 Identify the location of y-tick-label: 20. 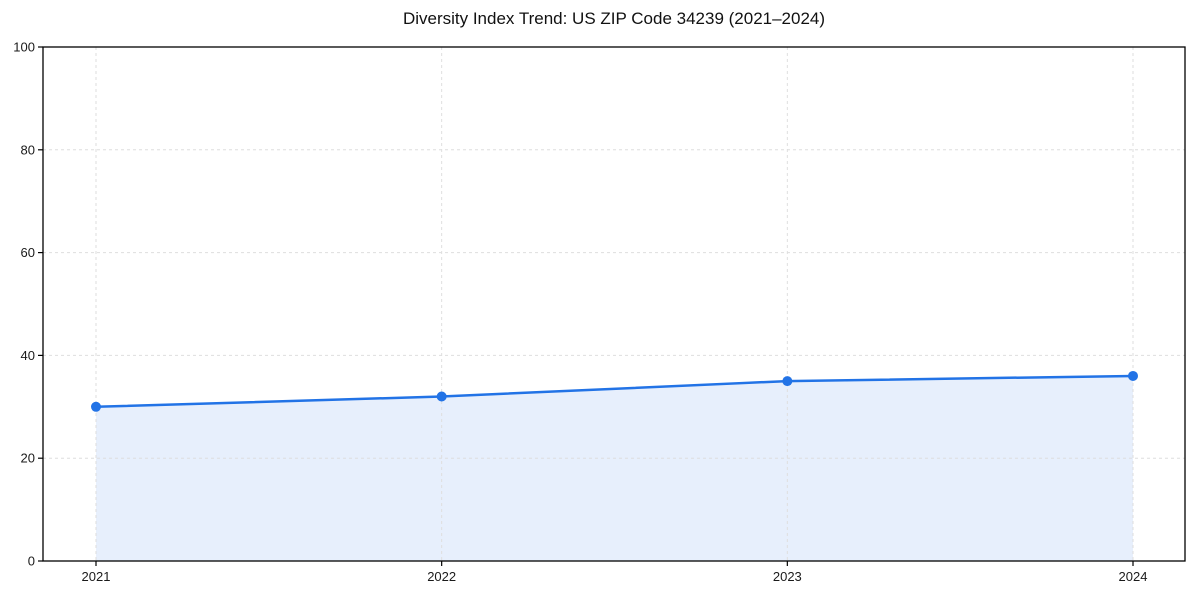
(28, 458).